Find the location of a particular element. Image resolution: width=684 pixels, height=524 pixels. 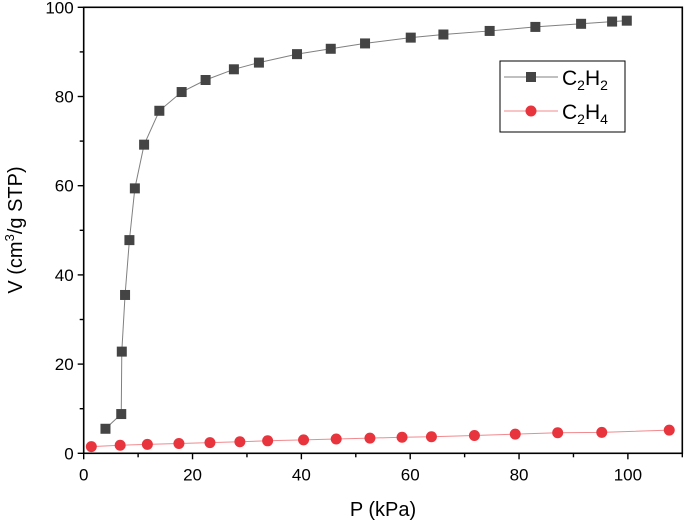

x-axis-label: P (kPa) is located at coordinates (383, 510).